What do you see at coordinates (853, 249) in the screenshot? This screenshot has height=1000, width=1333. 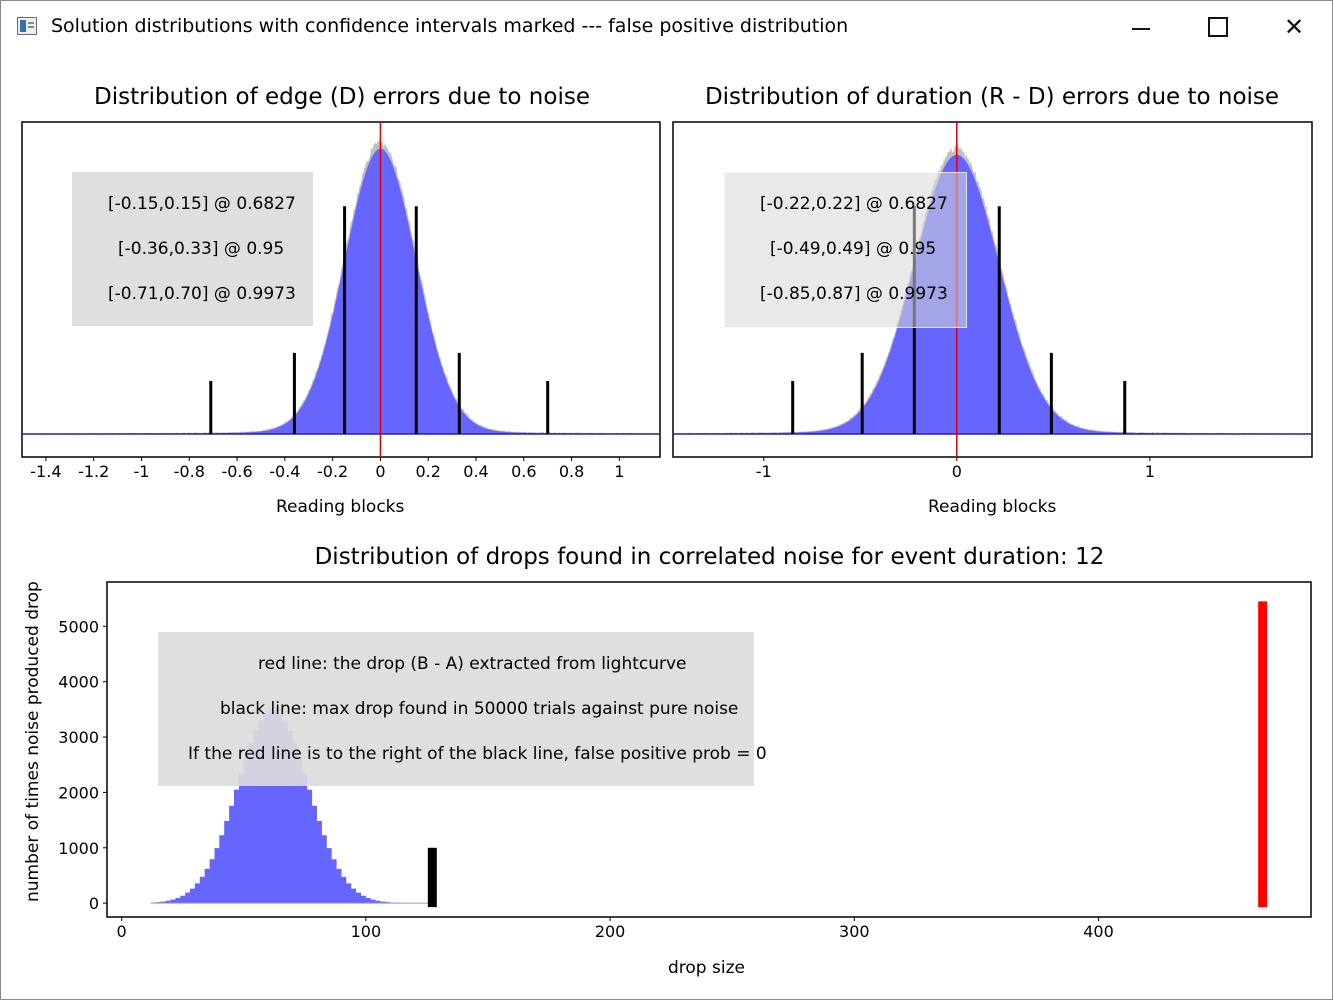 I see `duration-legend-row-2: [-0.49,0.49] @ 0.95` at bounding box center [853, 249].